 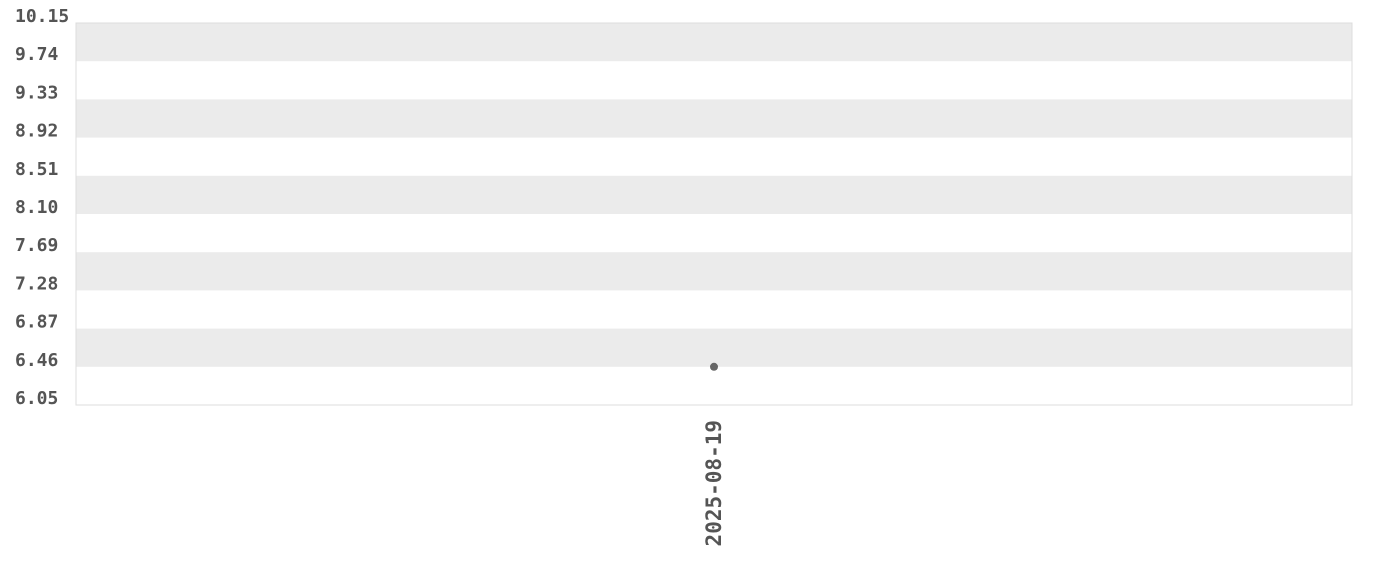 What do you see at coordinates (36, 92) in the screenshot?
I see `y-tick-label: 9.33` at bounding box center [36, 92].